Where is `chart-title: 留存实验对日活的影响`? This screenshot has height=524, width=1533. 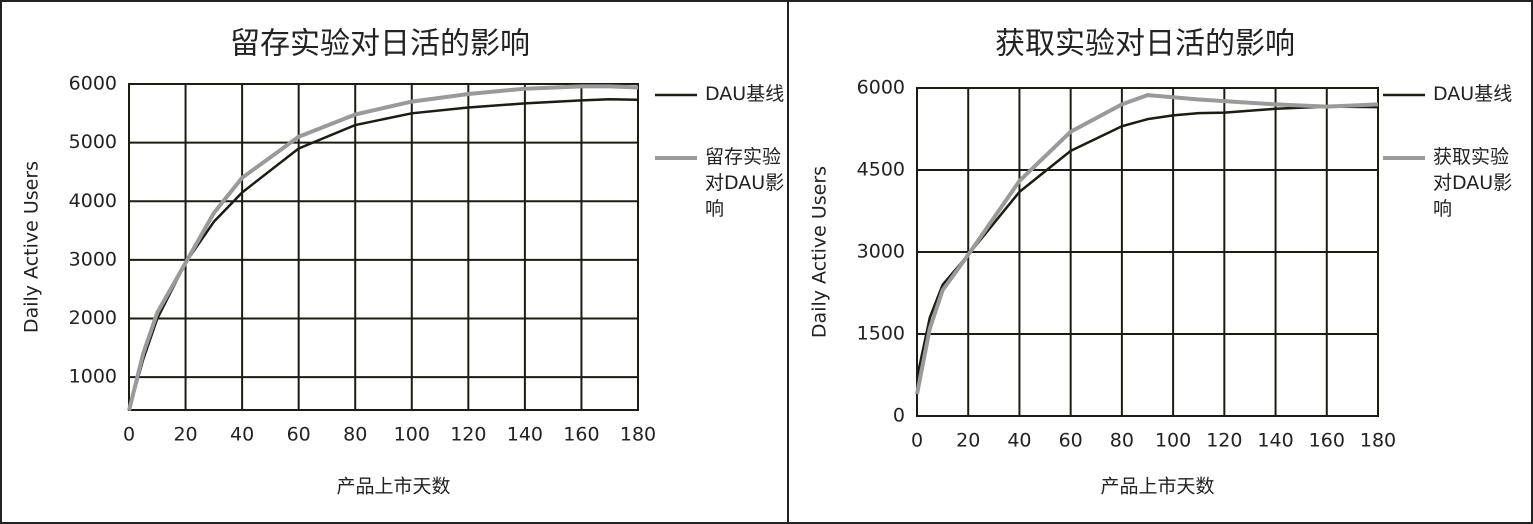
chart-title: 留存实验对日活的影响 is located at coordinates (380, 44).